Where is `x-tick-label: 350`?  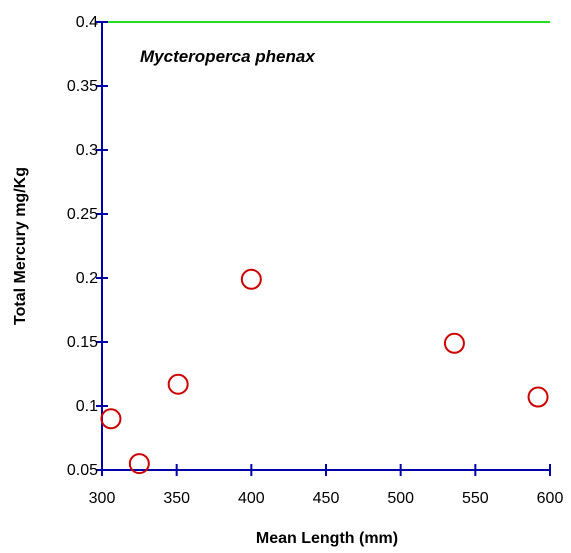
x-tick-label: 350 is located at coordinates (176, 498).